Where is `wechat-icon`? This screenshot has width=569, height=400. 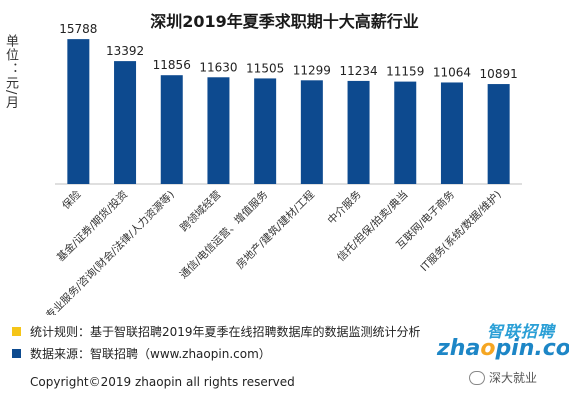 wechat-icon is located at coordinates (477, 377).